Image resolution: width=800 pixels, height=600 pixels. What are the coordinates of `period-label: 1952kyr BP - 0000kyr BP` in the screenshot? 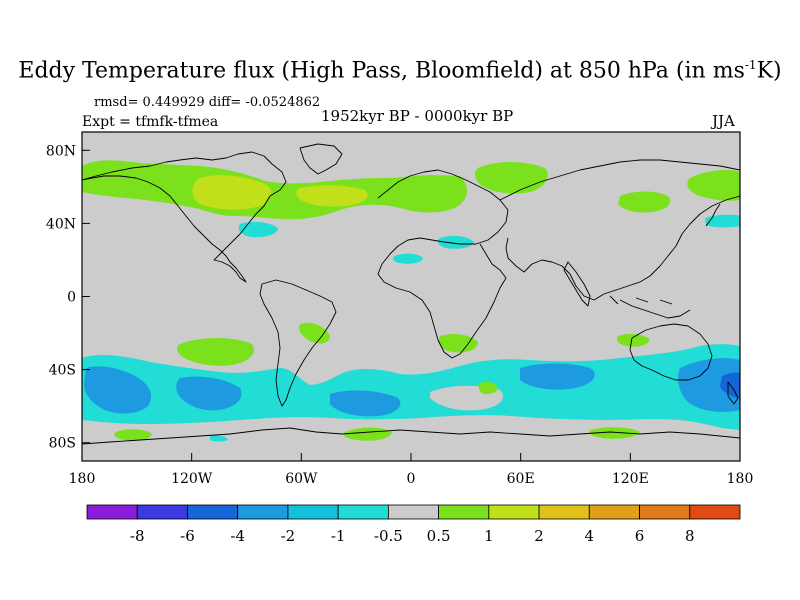 It's located at (417, 116).